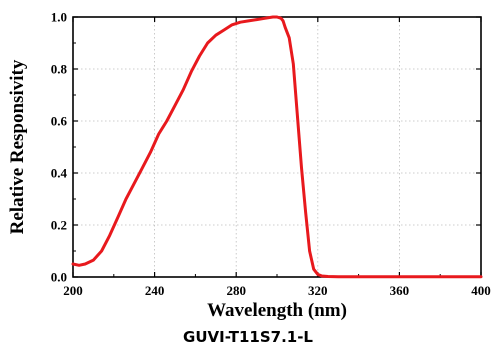  Describe the element at coordinates (59, 17) in the screenshot. I see `y-tick-label: 1.0` at that location.